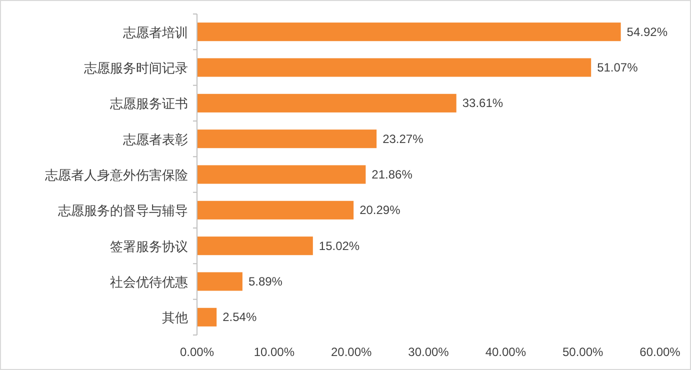  Describe the element at coordinates (155, 139) in the screenshot. I see `y-tick-label: 志愿者表彰` at that location.